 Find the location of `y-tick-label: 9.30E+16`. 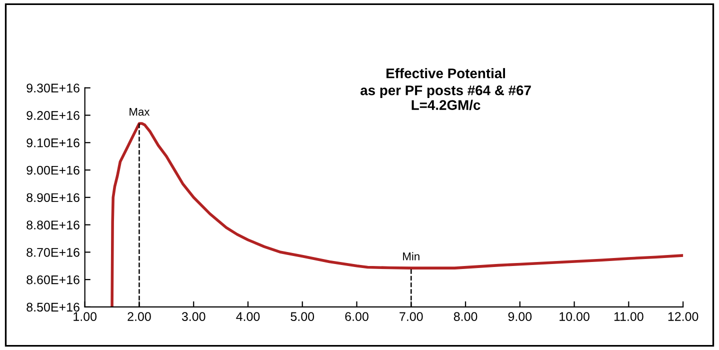

y-tick-label: 9.30E+16 is located at coordinates (53, 88).